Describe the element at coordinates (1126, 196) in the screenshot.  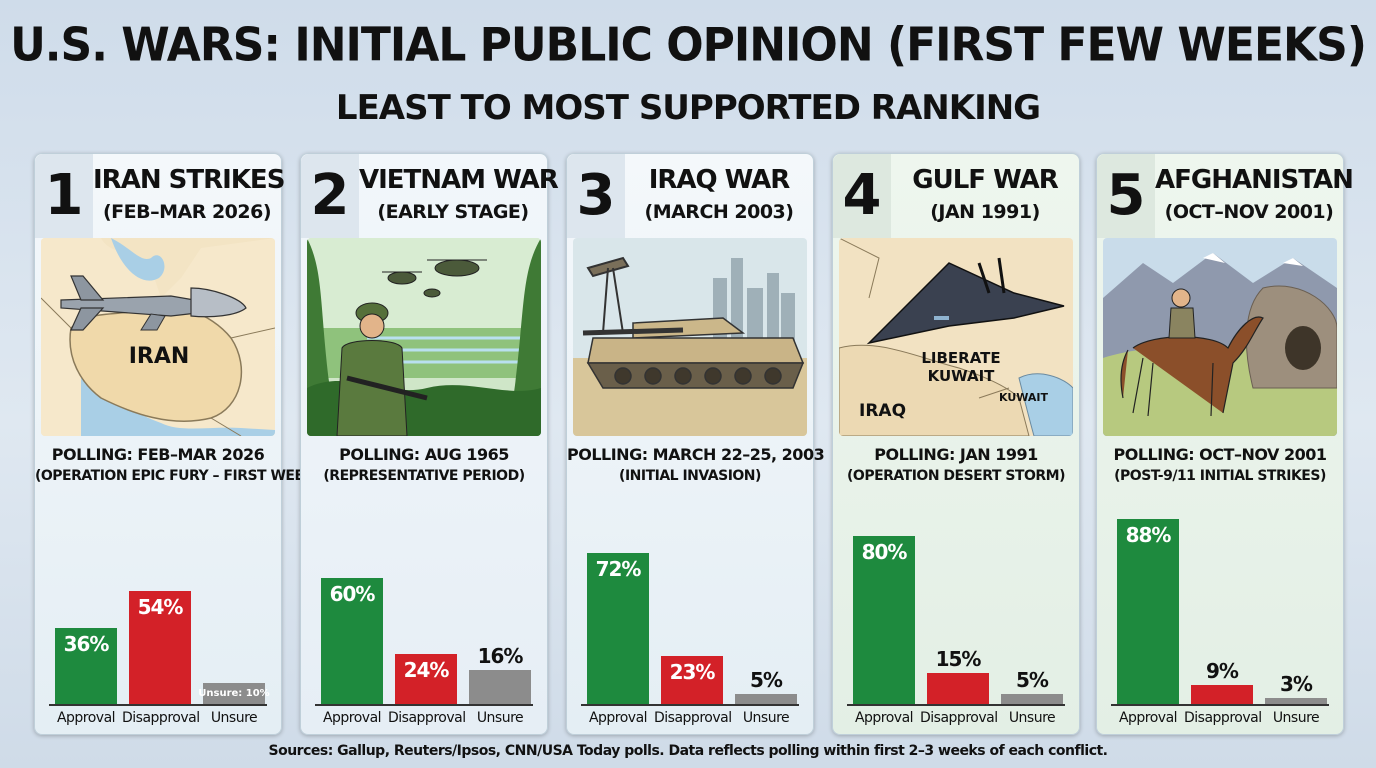
I see `rank-number: 5` at that location.